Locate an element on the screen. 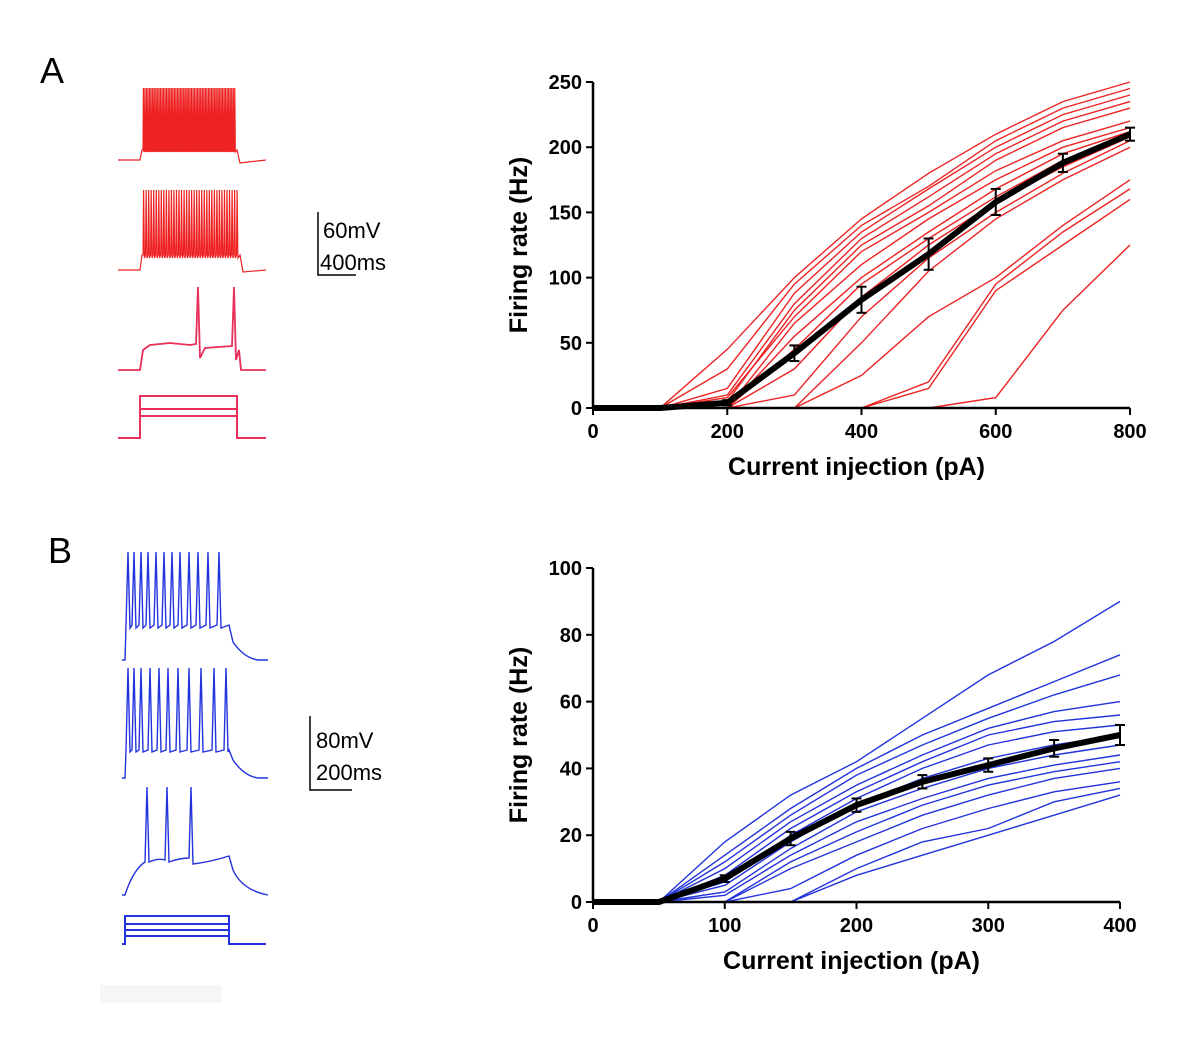 The width and height of the screenshot is (1200, 1057). panel-a-mean-line is located at coordinates (862, 271).